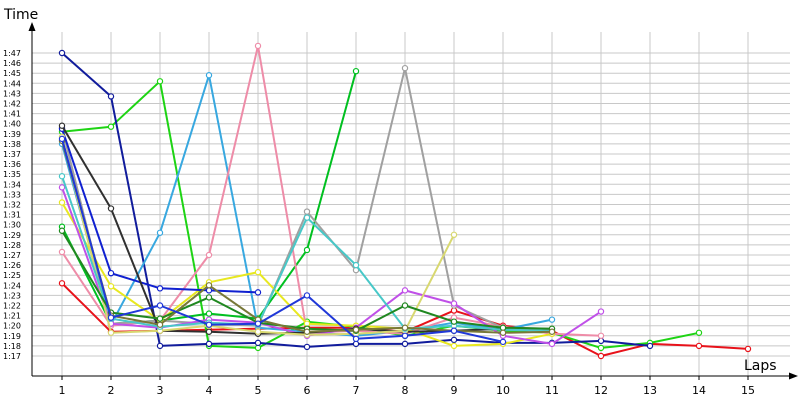  I want to click on y-tick-label: 1:21, so click(12, 316).